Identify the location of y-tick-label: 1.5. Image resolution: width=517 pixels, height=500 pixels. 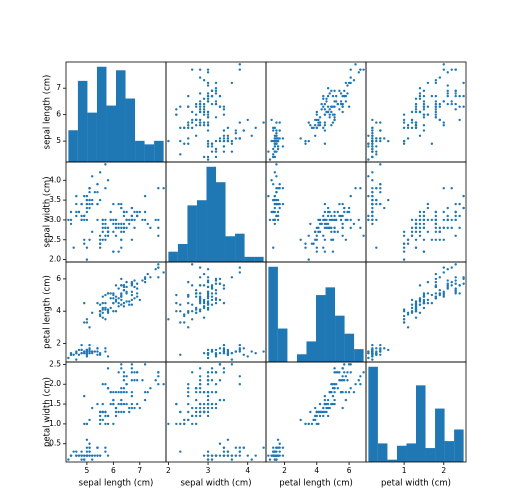
(55, 403).